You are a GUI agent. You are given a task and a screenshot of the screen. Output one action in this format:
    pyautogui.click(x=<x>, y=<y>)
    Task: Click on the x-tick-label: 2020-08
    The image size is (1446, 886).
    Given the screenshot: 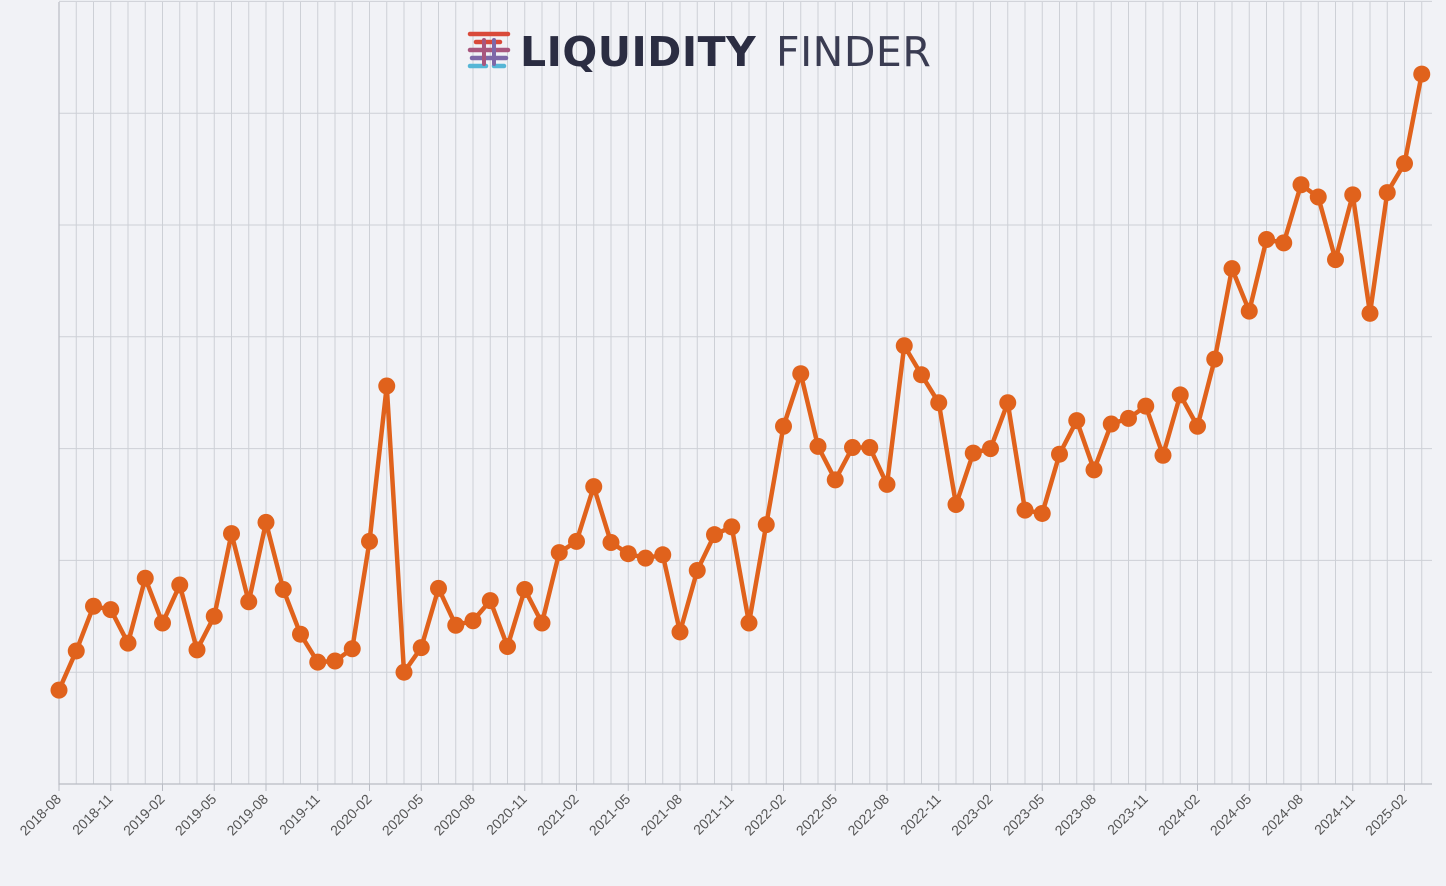 What is the action you would take?
    pyautogui.click(x=454, y=815)
    